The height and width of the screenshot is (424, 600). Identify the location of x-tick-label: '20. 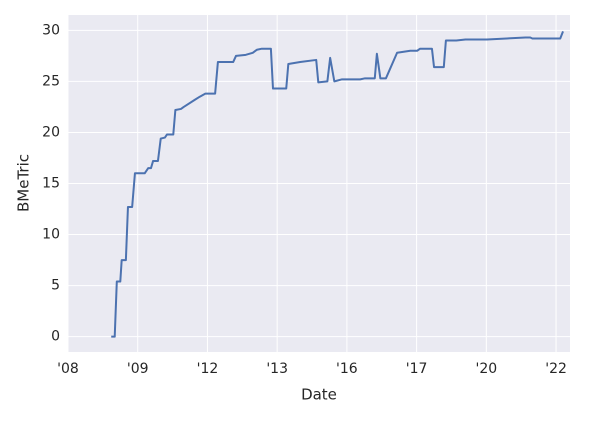
(486, 369).